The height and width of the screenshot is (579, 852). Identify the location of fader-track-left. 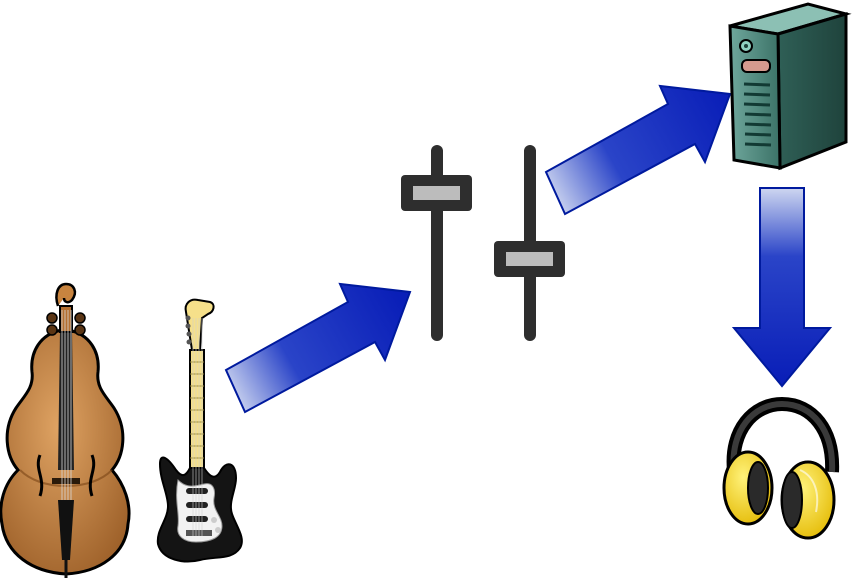
(437, 243).